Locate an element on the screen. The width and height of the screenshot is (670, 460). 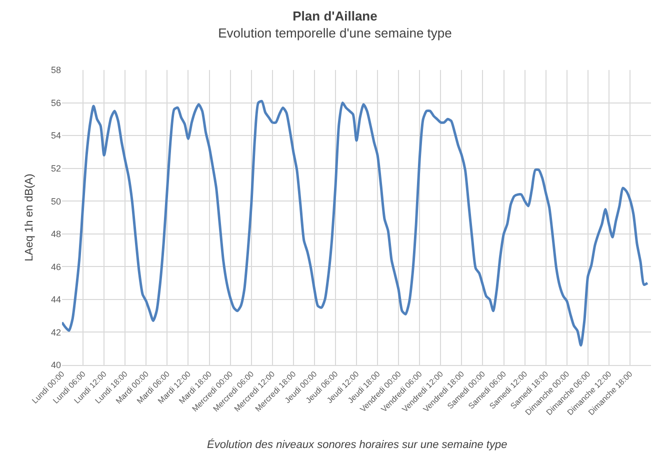
y-tick-label: 58 is located at coordinates (55, 70).